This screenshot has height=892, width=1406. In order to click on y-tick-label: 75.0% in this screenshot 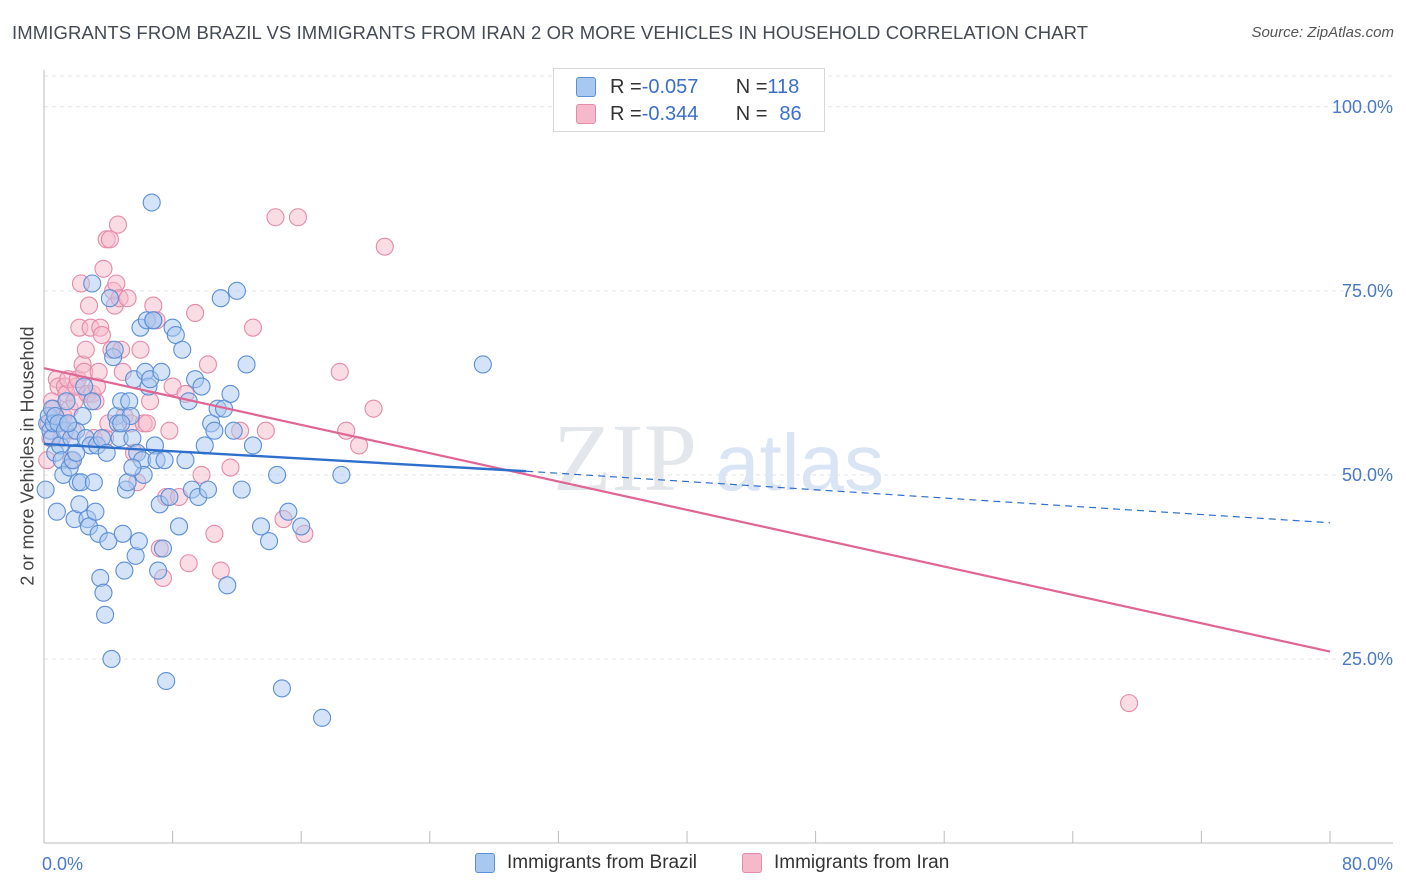, I will do `click(1367, 291)`.